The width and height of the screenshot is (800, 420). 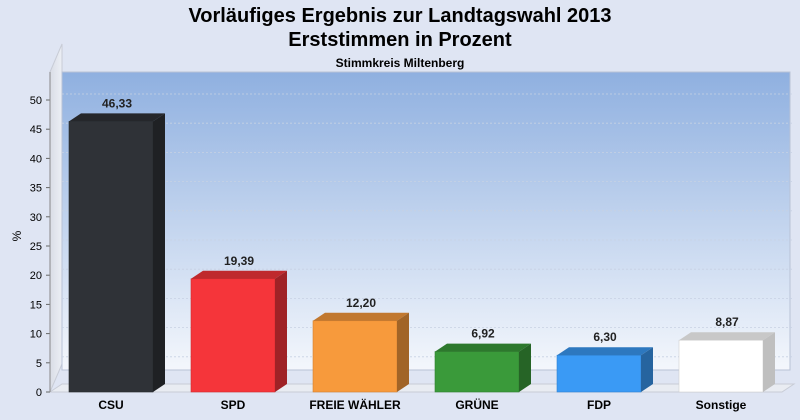 I want to click on plot-left-wall, so click(x=56, y=218).